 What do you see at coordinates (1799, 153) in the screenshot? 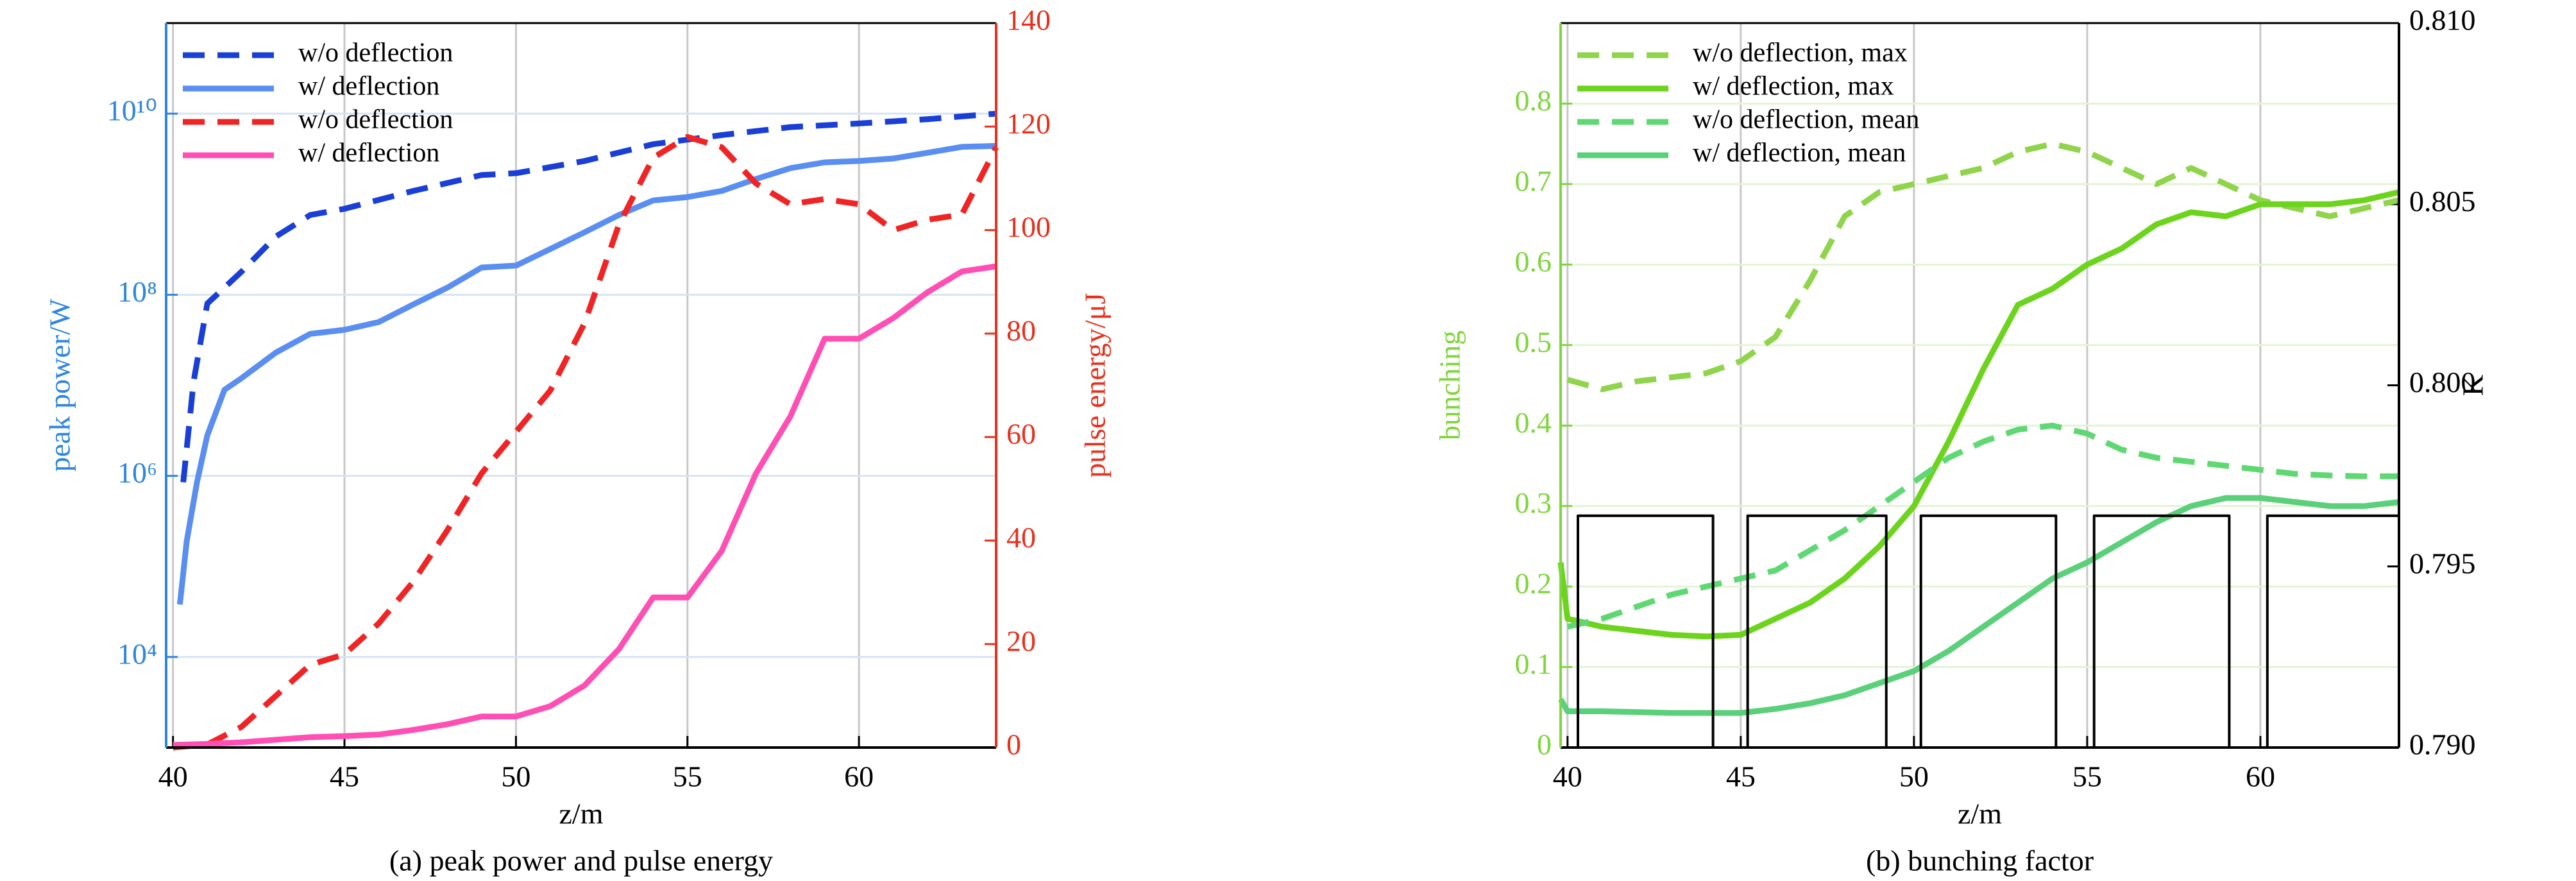
I see `legend-label: w/ deflection, mean` at bounding box center [1799, 153].